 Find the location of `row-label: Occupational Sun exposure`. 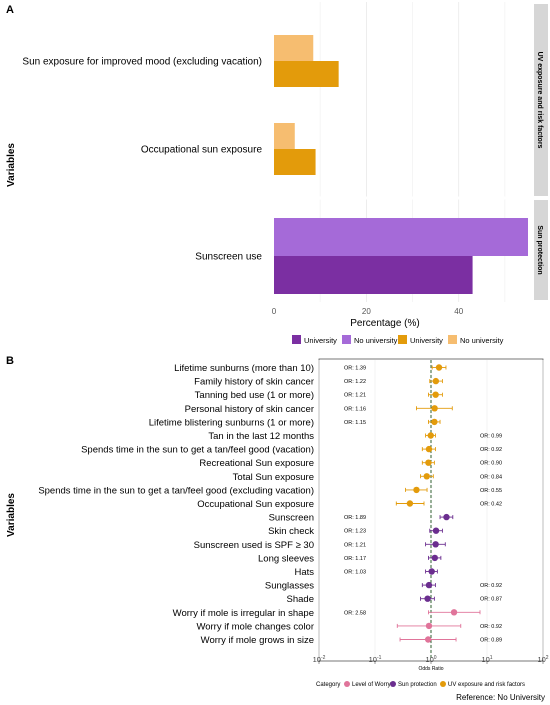

row-label: Occupational Sun exposure is located at coordinates (255, 504).